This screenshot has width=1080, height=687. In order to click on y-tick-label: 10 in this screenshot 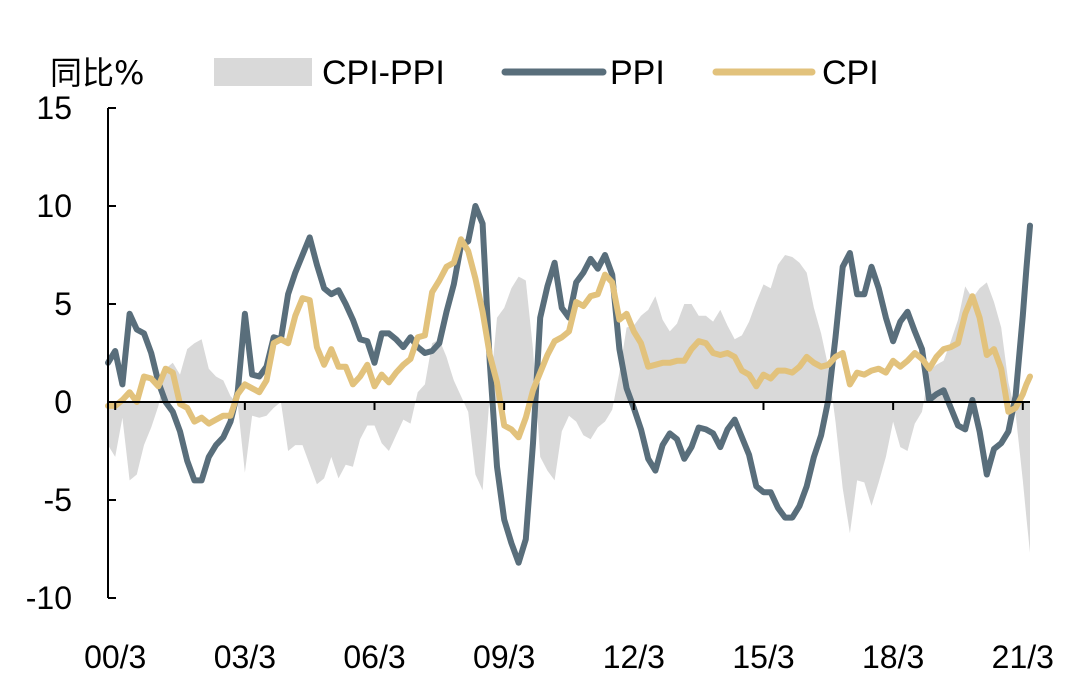, I will do `click(54, 206)`.